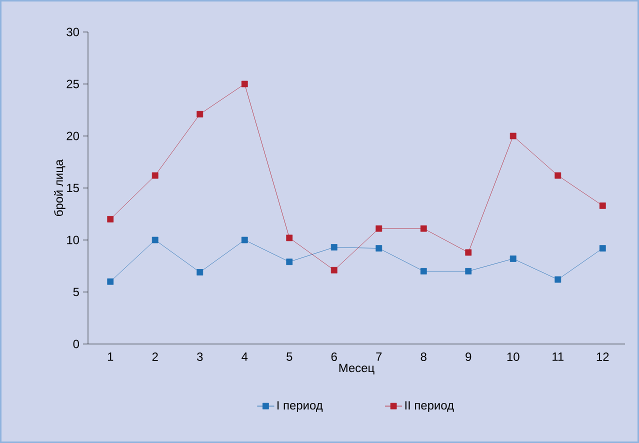 This screenshot has width=639, height=443. What do you see at coordinates (73, 136) in the screenshot?
I see `y-tick-label: 20` at bounding box center [73, 136].